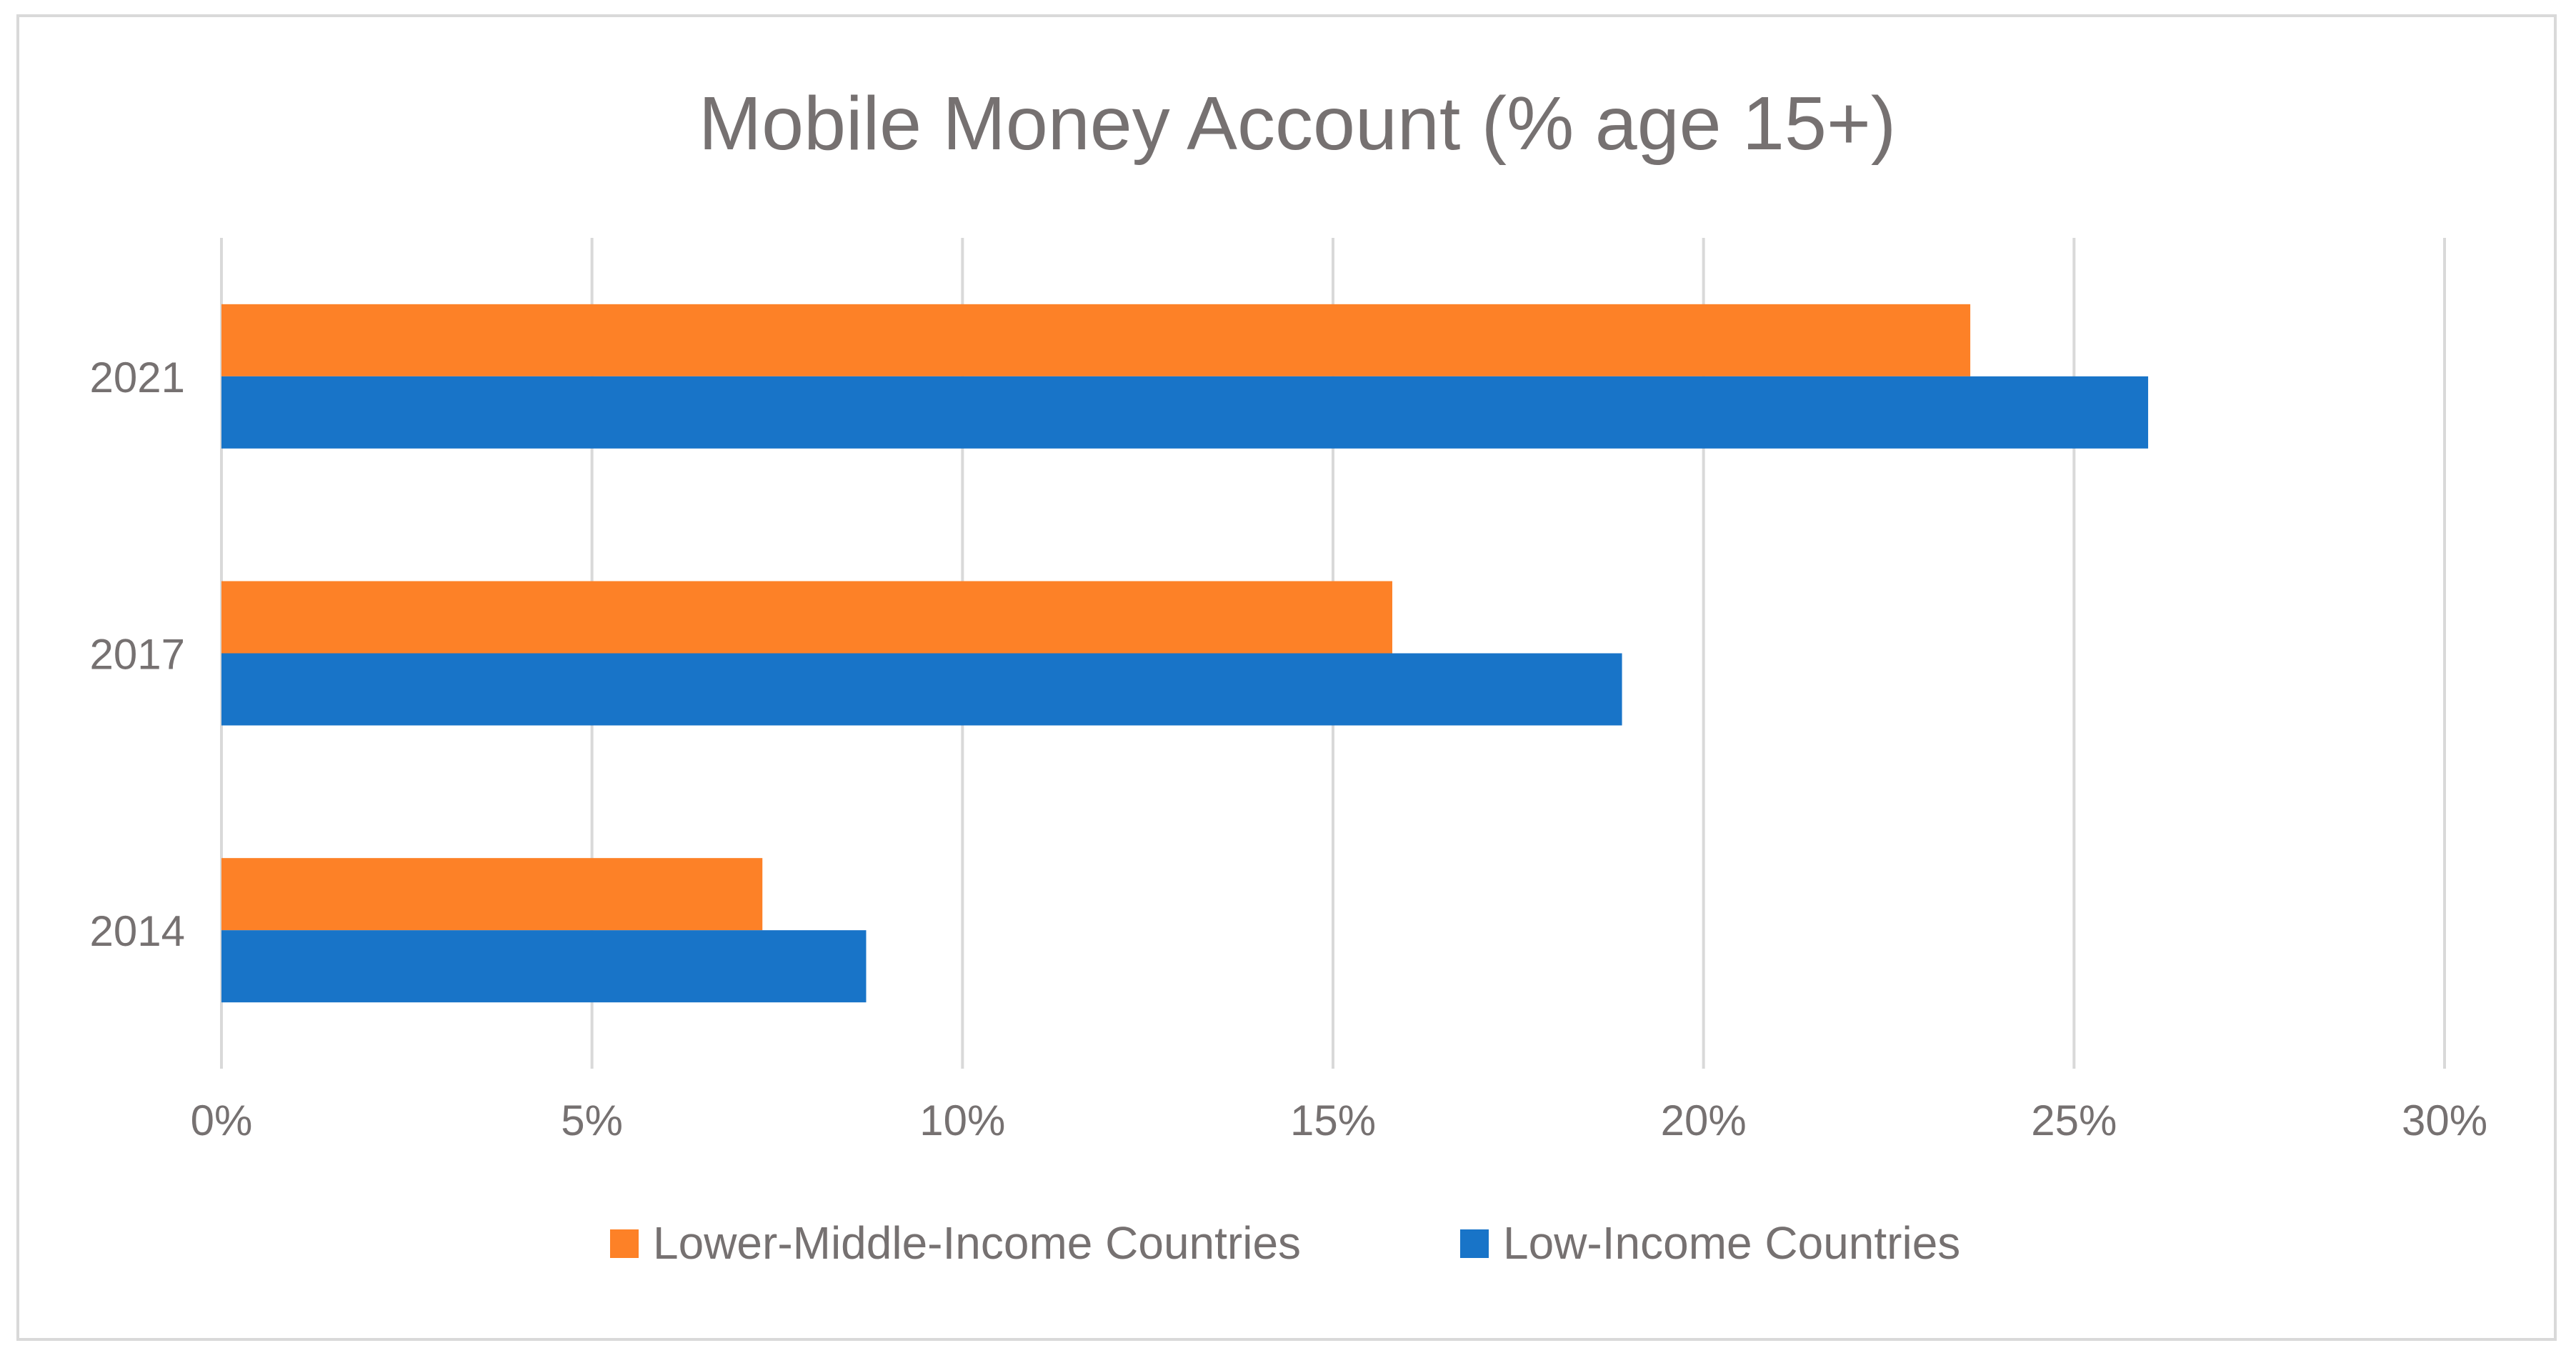  What do you see at coordinates (544, 966) in the screenshot?
I see `bar-low-income-2014` at bounding box center [544, 966].